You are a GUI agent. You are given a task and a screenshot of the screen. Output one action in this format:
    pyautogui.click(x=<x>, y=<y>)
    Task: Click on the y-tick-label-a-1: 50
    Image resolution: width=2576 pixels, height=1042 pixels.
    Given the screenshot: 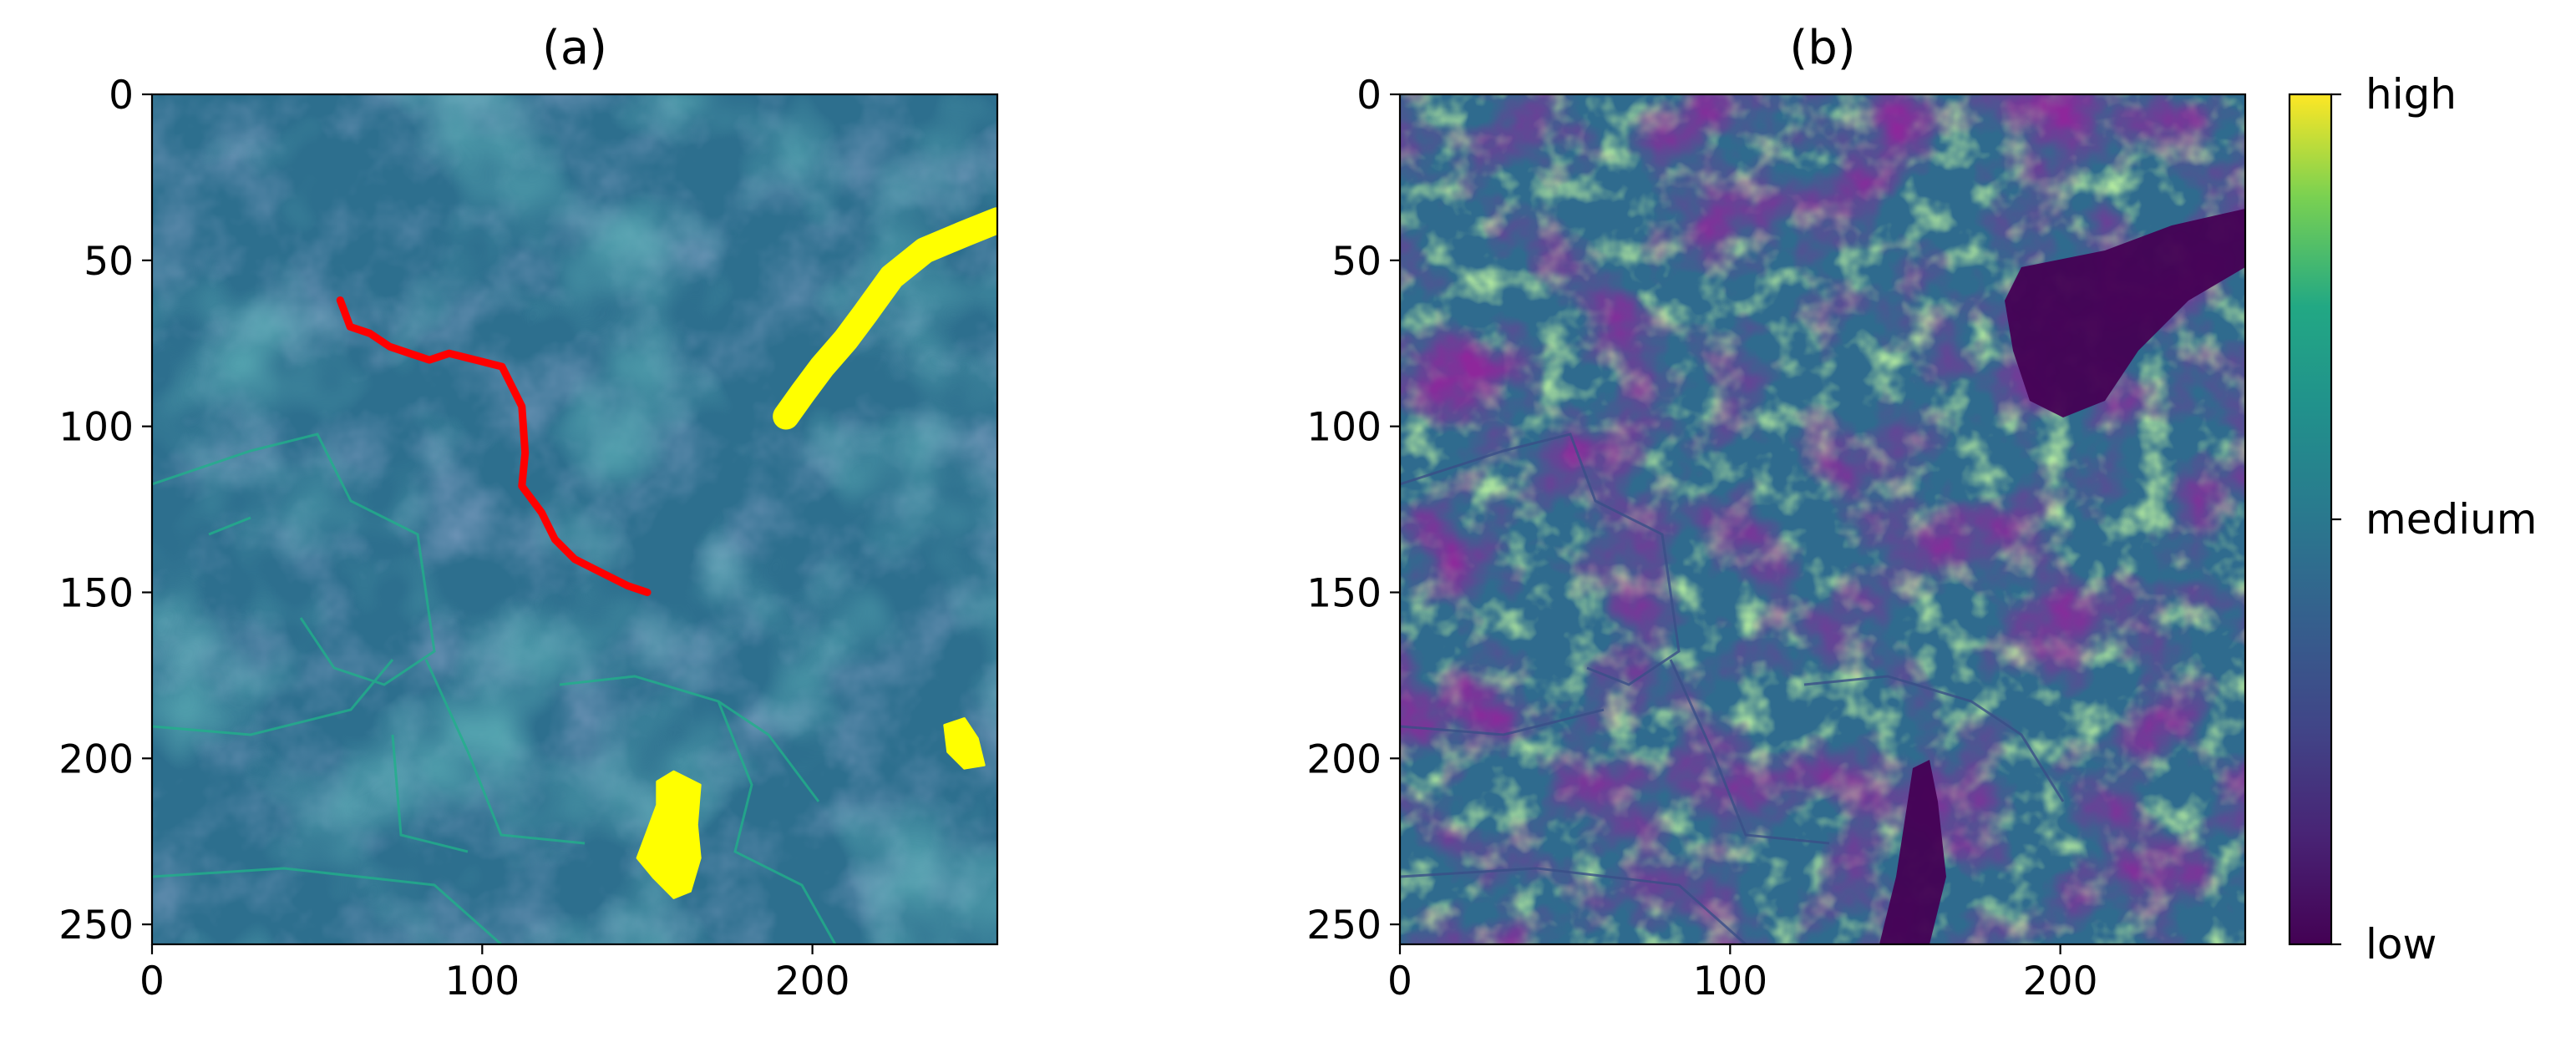 What is the action you would take?
    pyautogui.click(x=109, y=262)
    